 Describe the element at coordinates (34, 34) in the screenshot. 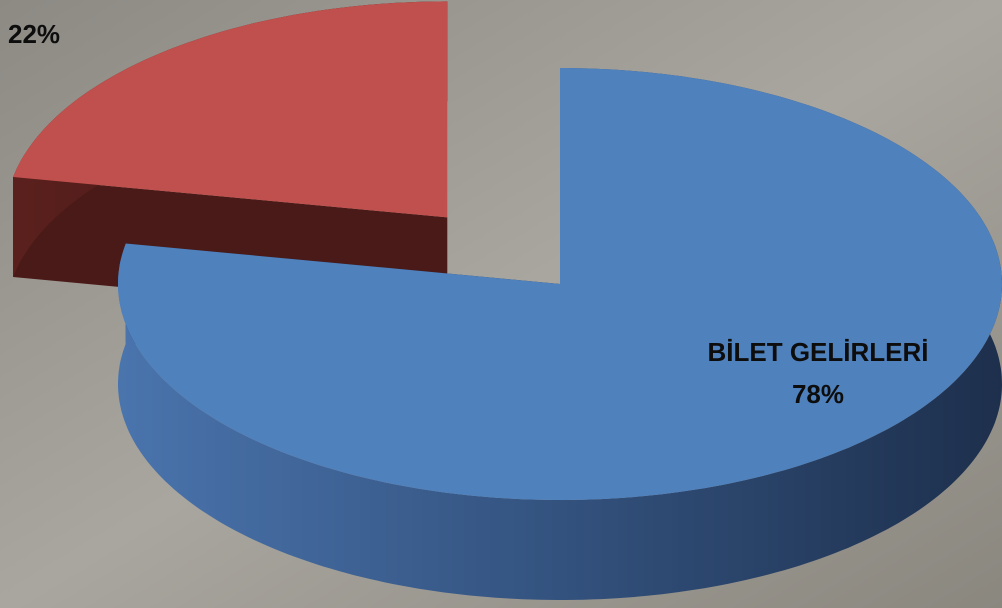

I see `slice-value-label: 22%` at that location.